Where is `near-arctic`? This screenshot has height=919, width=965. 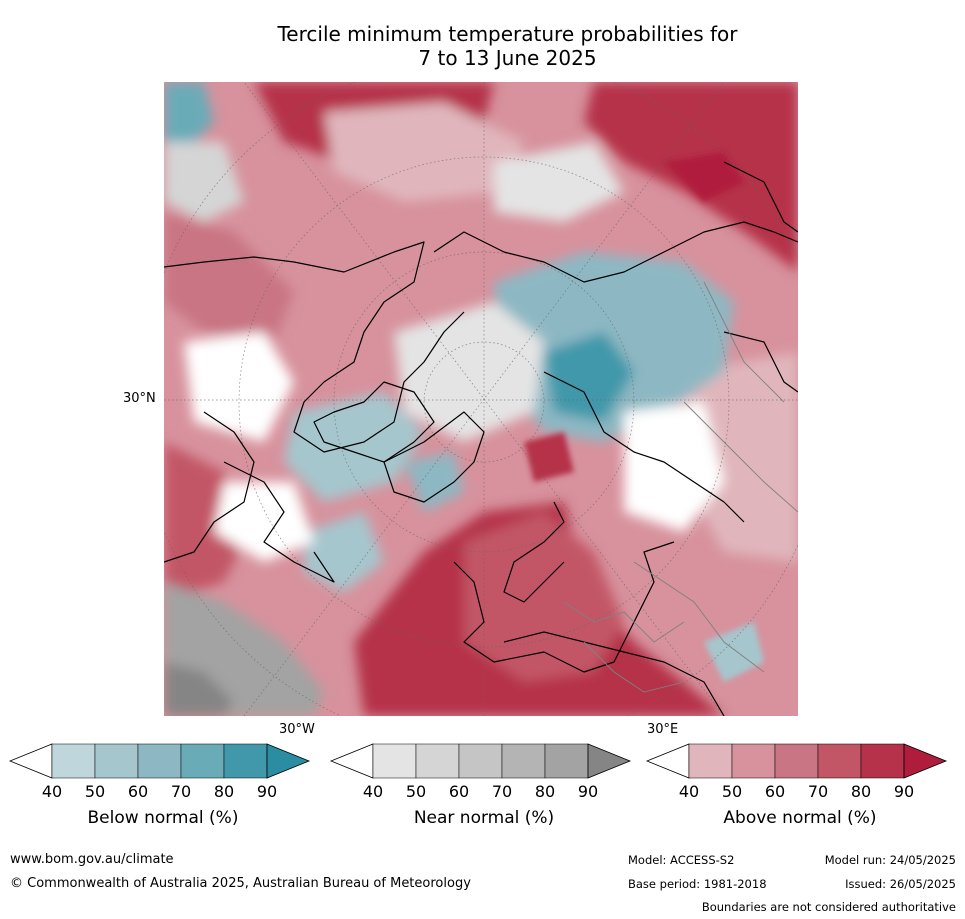
near-arctic is located at coordinates (469, 372).